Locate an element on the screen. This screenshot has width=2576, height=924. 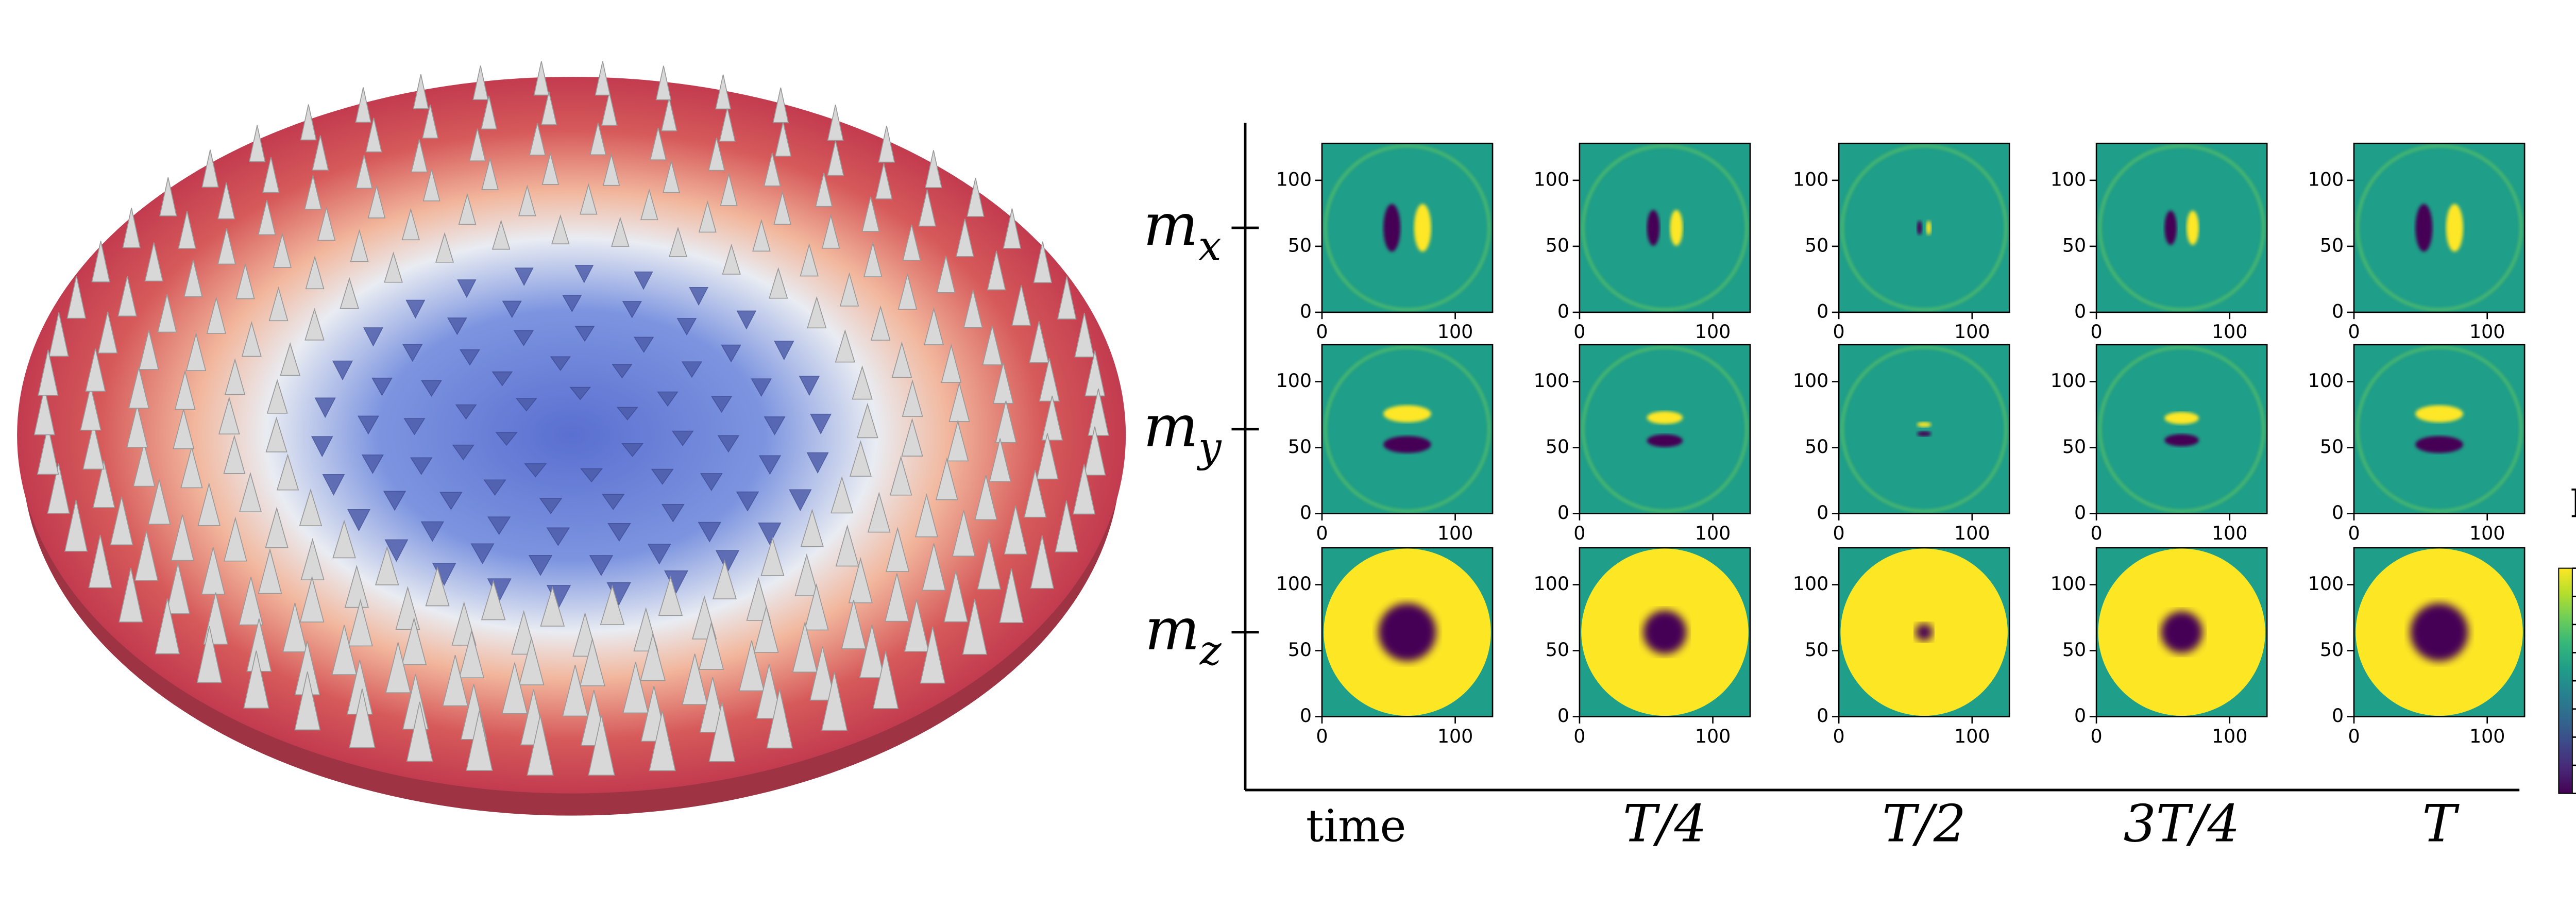
heatmap-panel: 0 50 100 0 100 is located at coordinates (2417, 444).